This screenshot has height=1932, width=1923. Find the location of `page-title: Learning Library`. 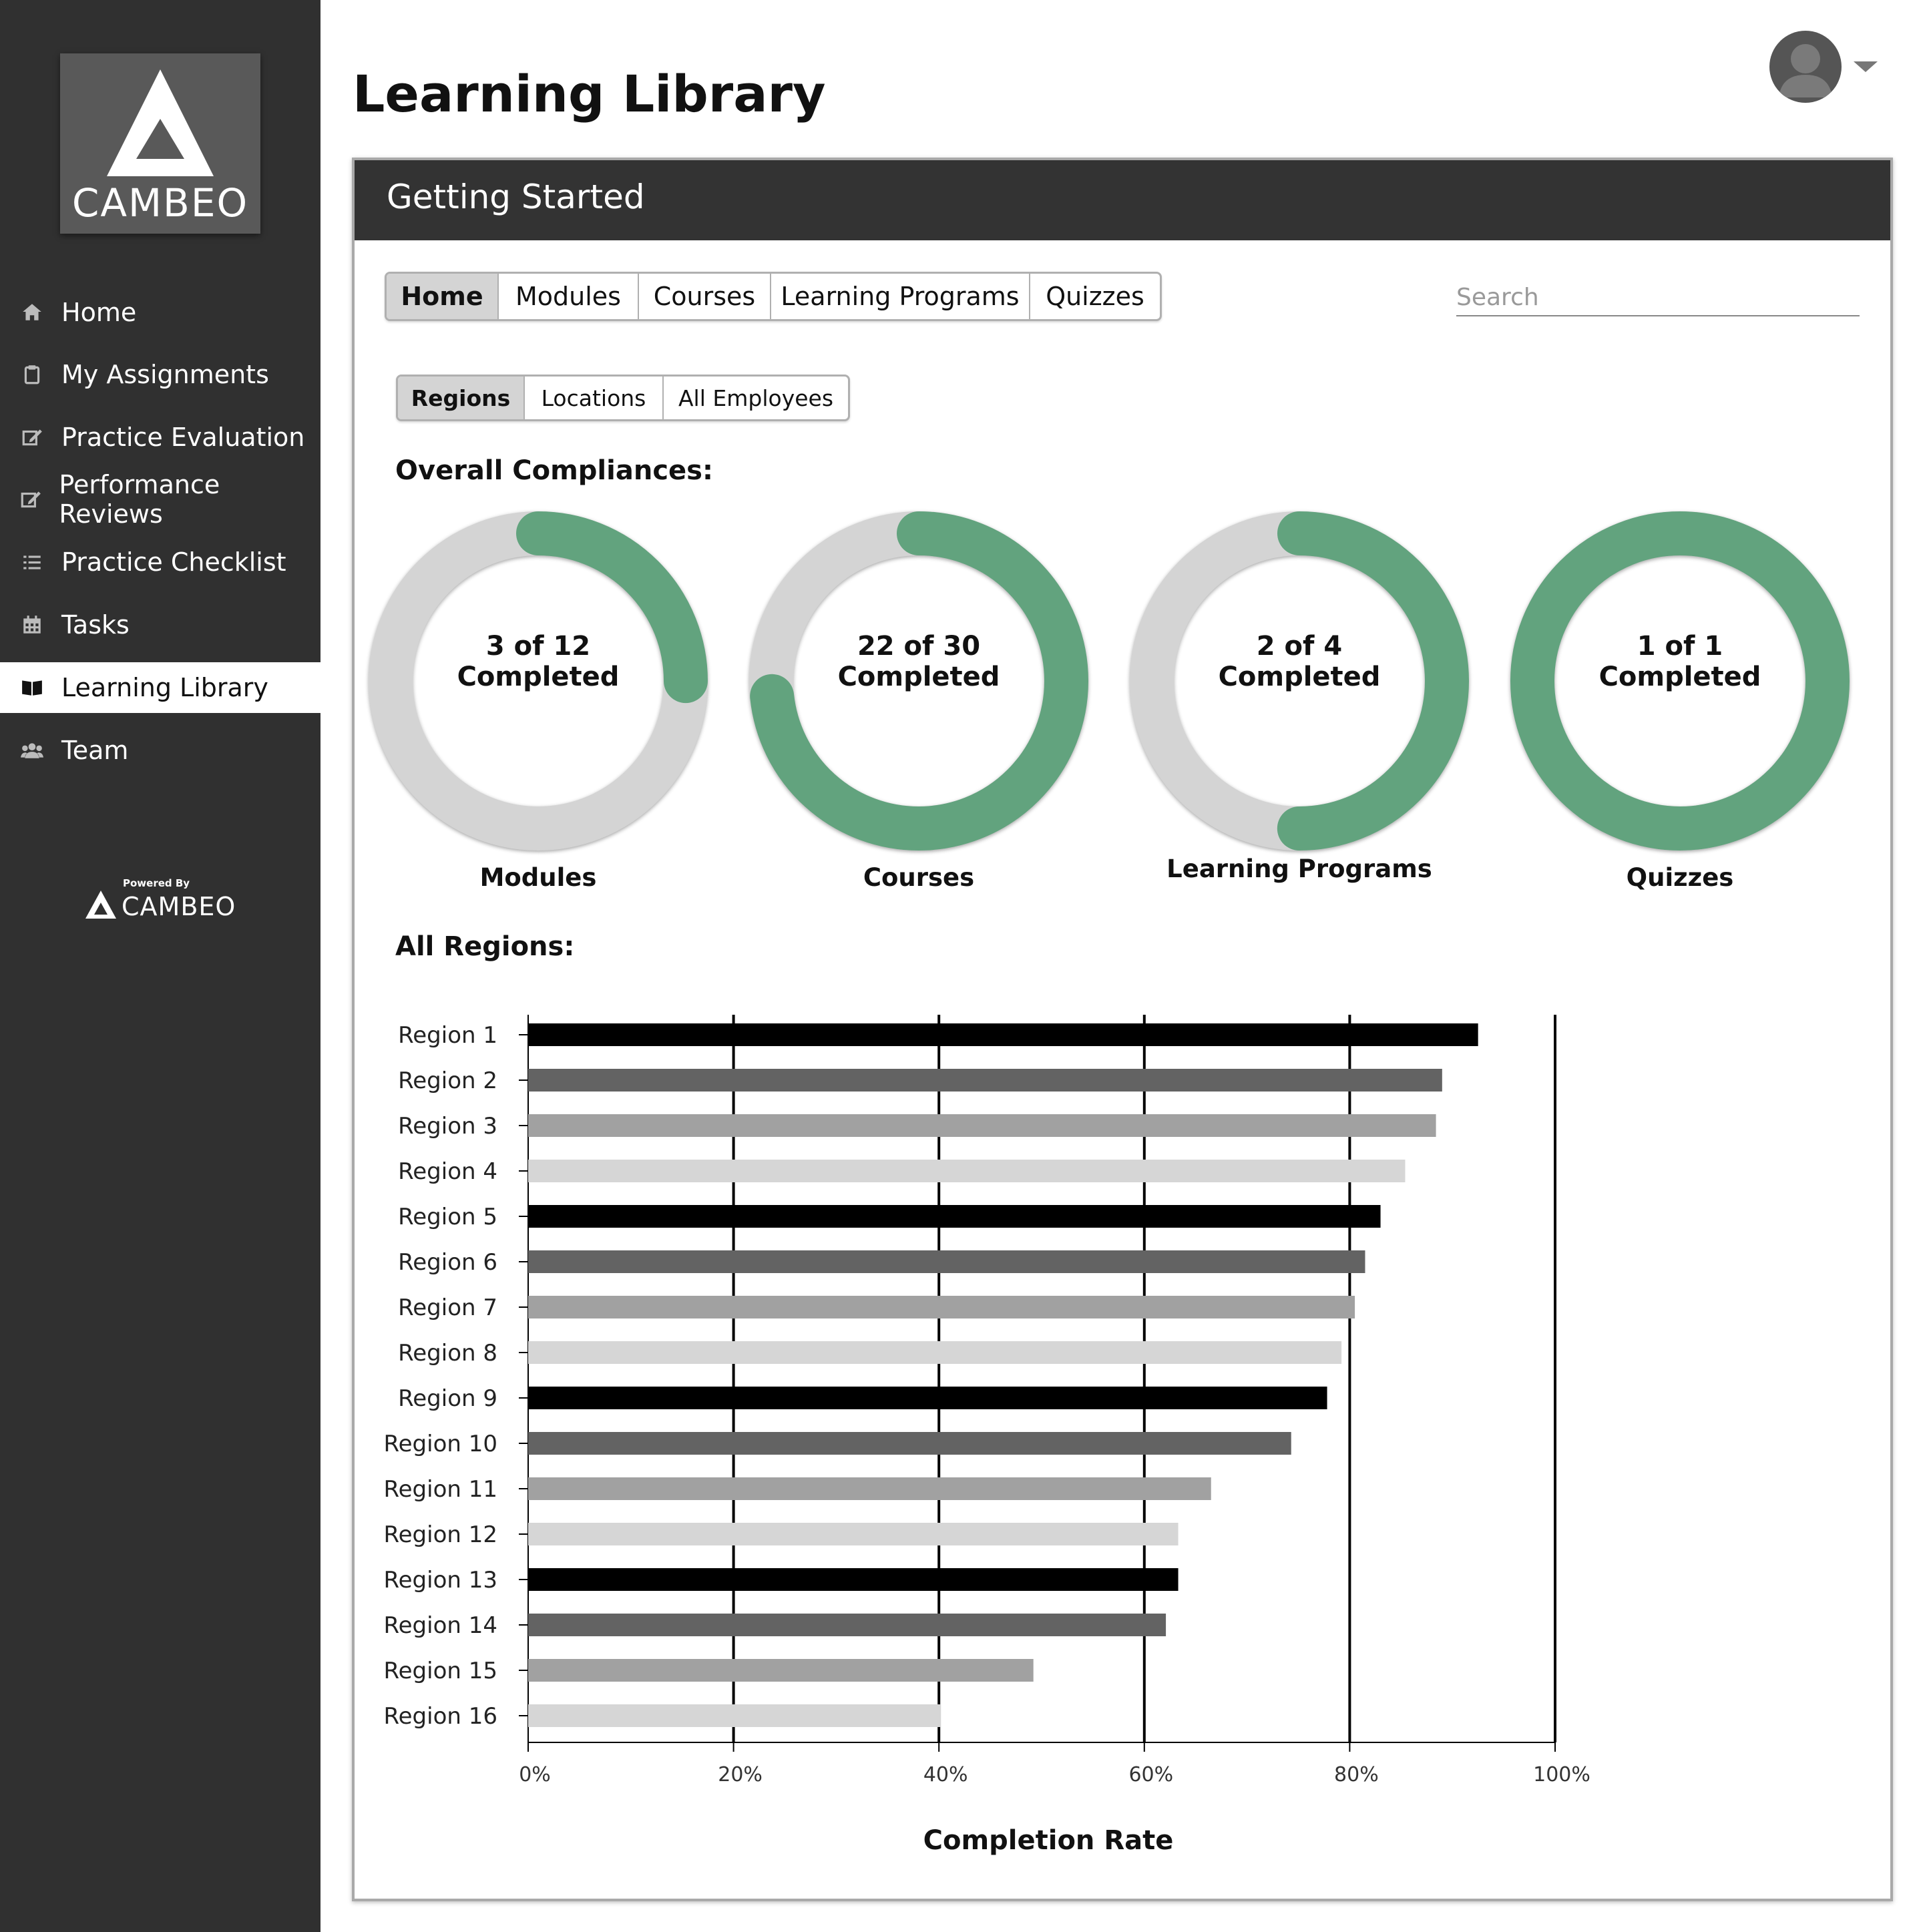

page-title: Learning Library is located at coordinates (589, 94).